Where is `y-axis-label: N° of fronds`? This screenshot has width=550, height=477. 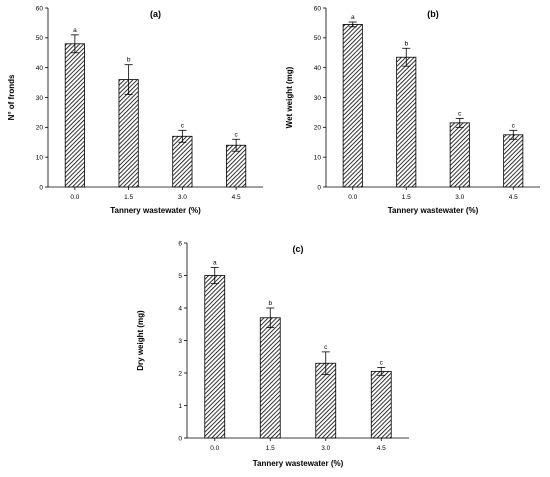 y-axis-label: N° of fronds is located at coordinates (11, 97).